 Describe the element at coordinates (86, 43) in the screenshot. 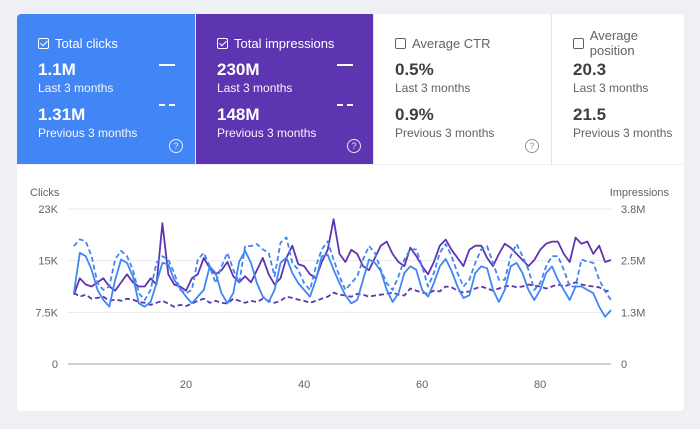

I see `card-label: Total clicks` at that location.